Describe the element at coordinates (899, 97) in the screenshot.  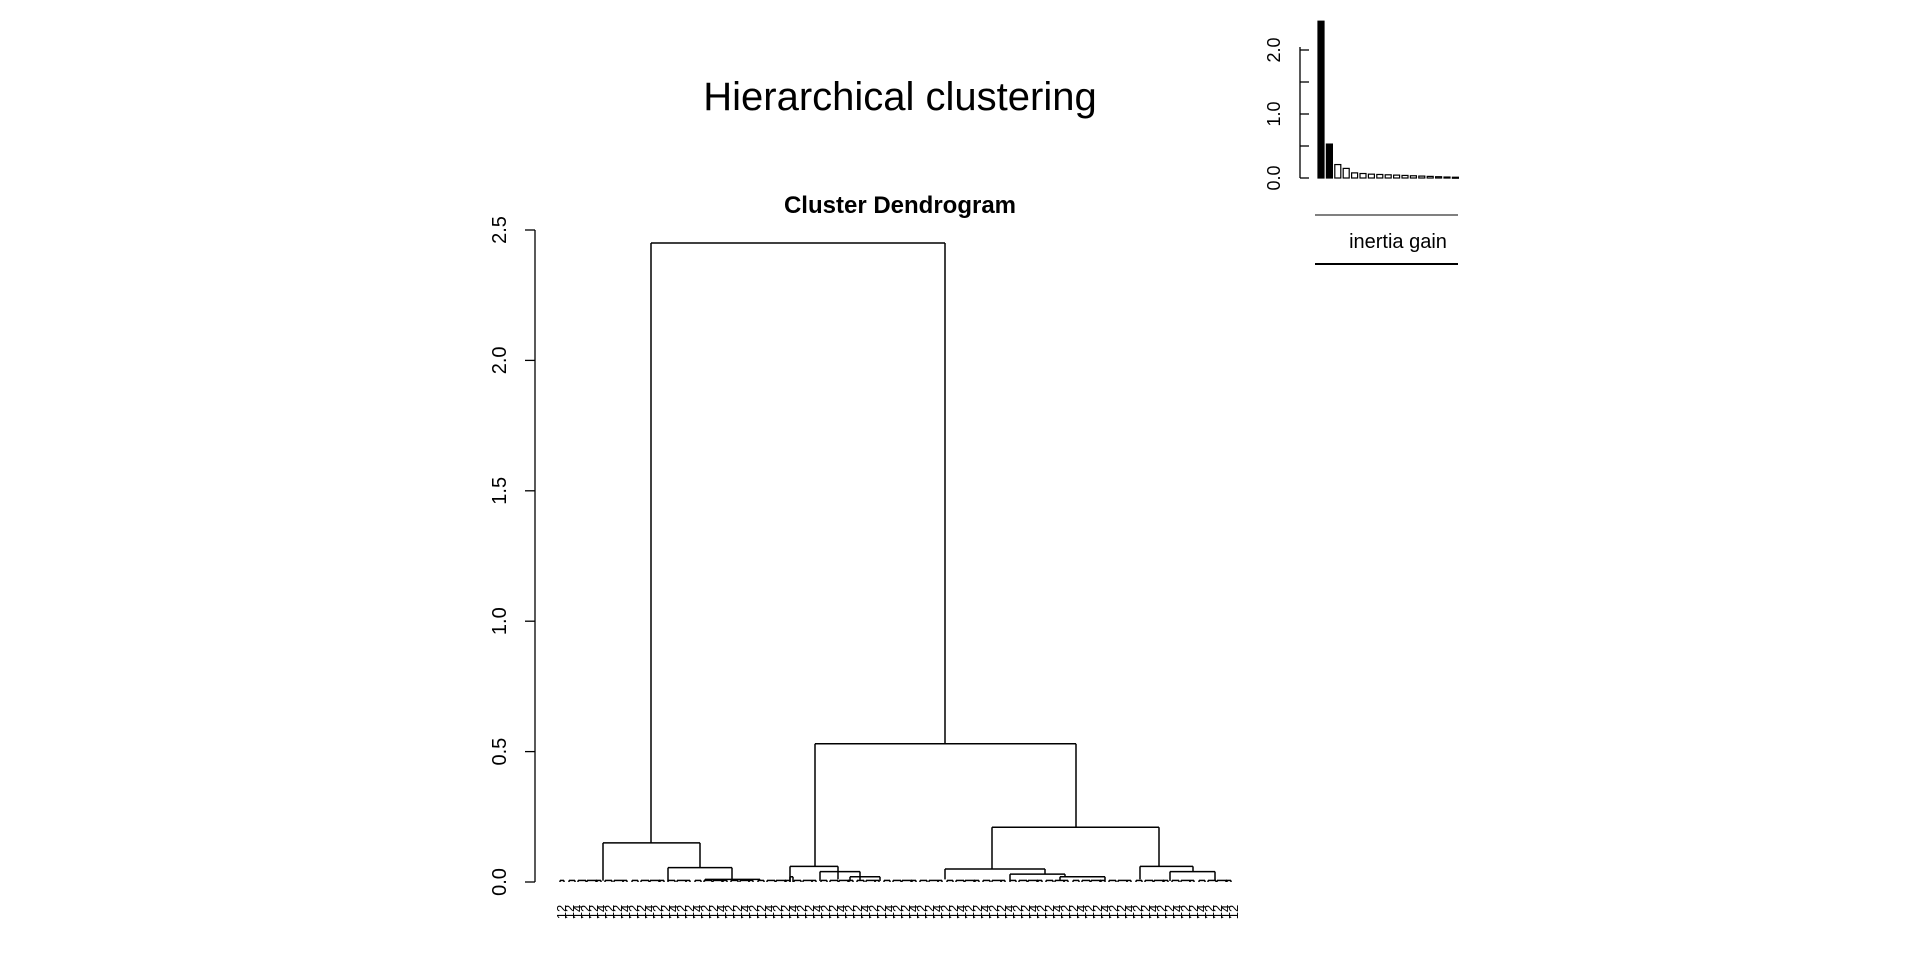
I see `main-title: Hierarchical clustering` at that location.